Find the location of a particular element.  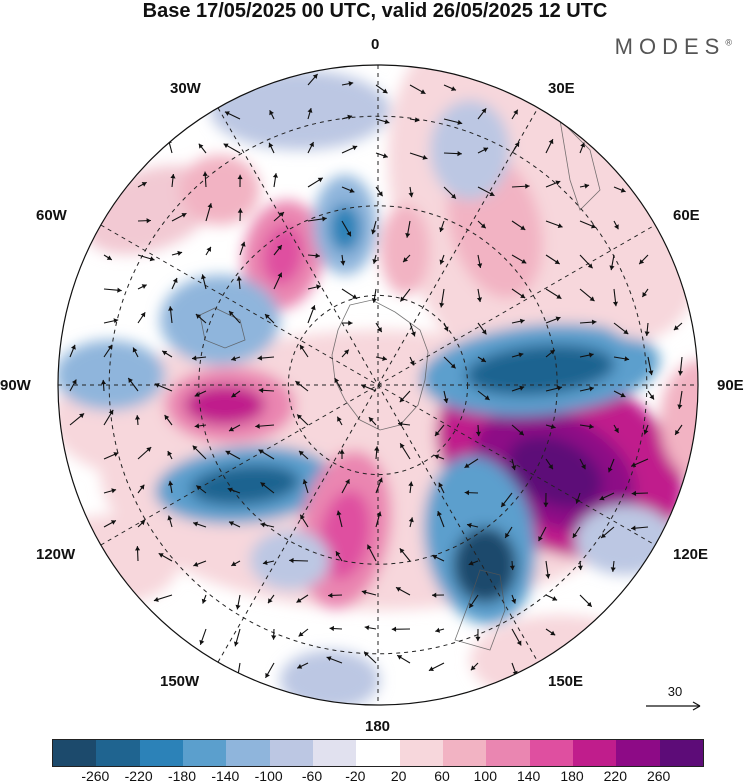

lon-label-30w: 30W is located at coordinates (185, 88).